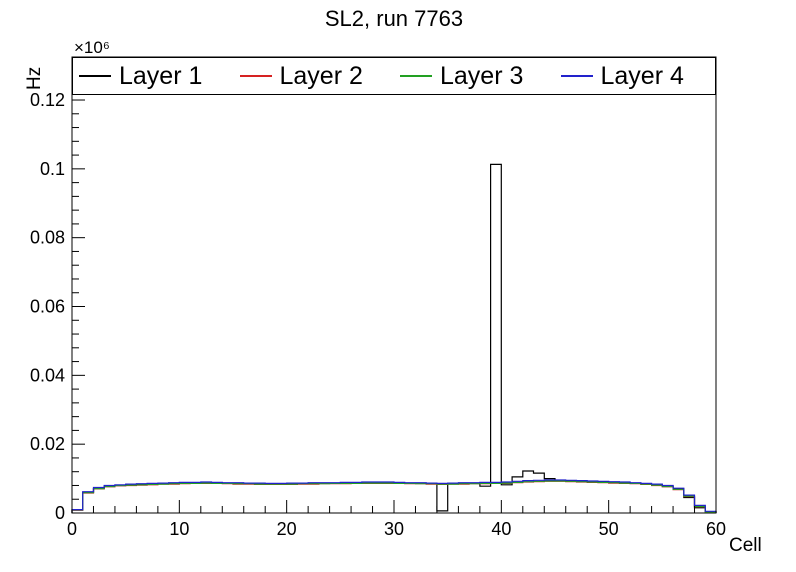 The width and height of the screenshot is (796, 572). What do you see at coordinates (92, 47) in the screenshot?
I see `y-axis-multiplier: ×10⁶` at bounding box center [92, 47].